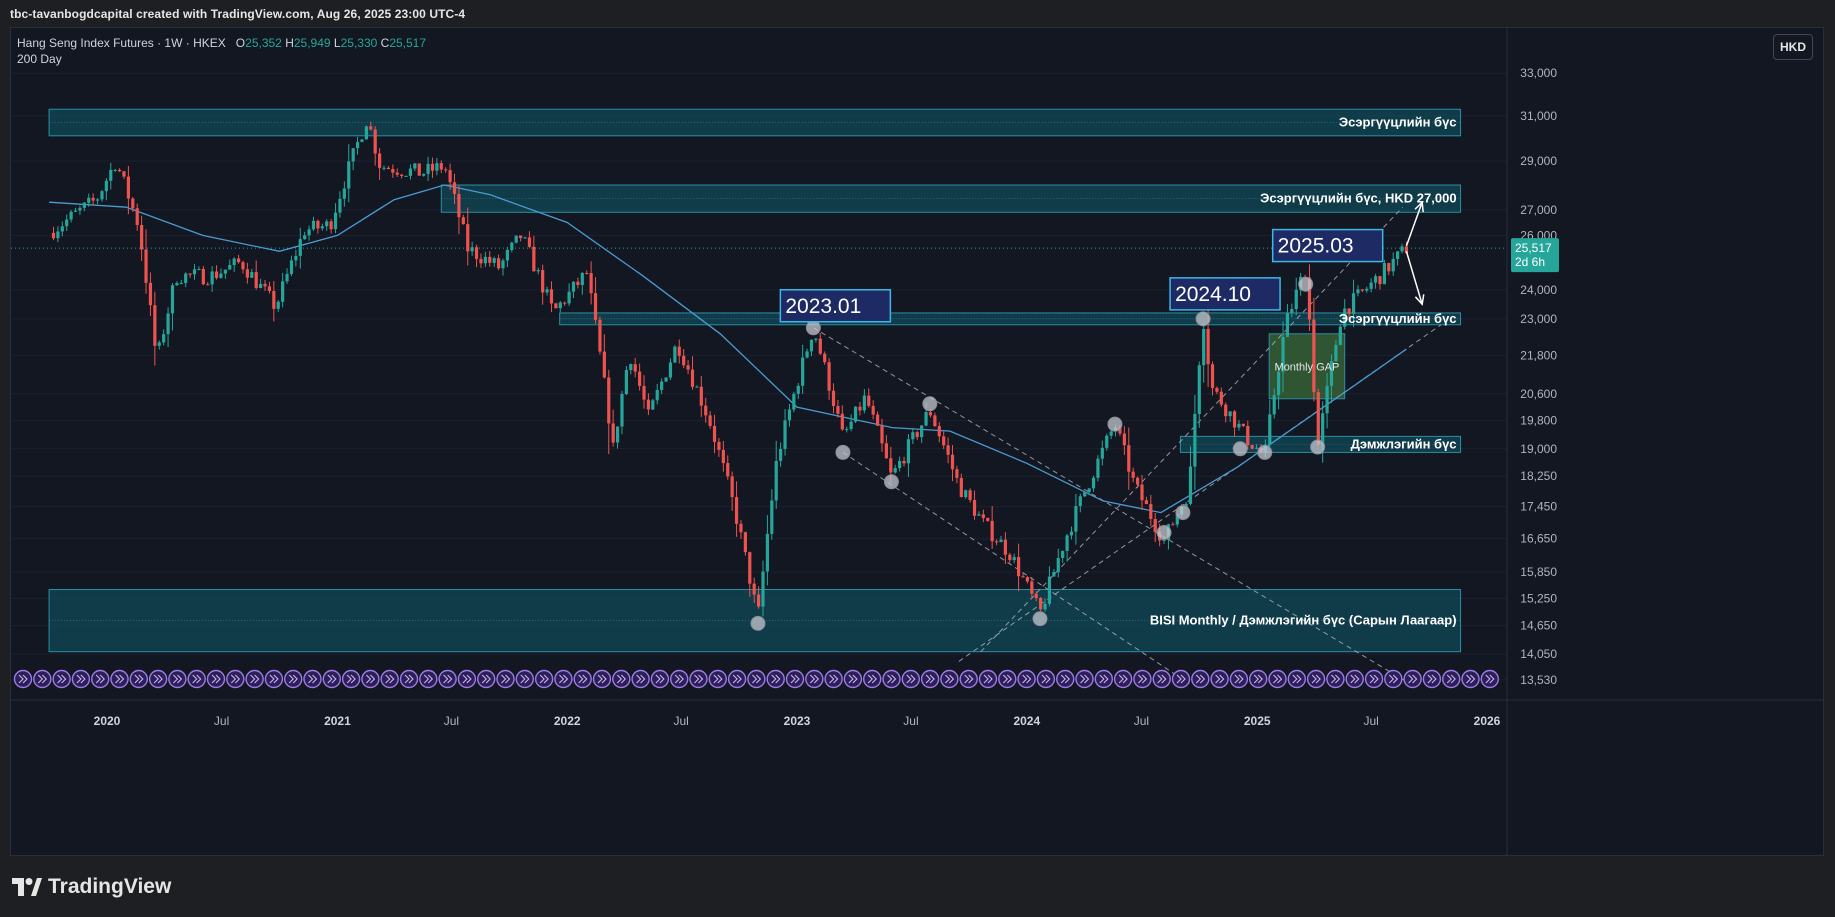  What do you see at coordinates (1793, 47) in the screenshot?
I see `currency-button: HKD` at bounding box center [1793, 47].